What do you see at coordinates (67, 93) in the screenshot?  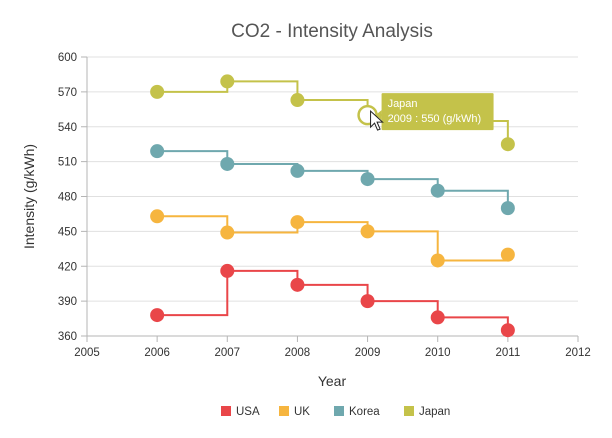 I see `y-tick-label: 570` at bounding box center [67, 93].